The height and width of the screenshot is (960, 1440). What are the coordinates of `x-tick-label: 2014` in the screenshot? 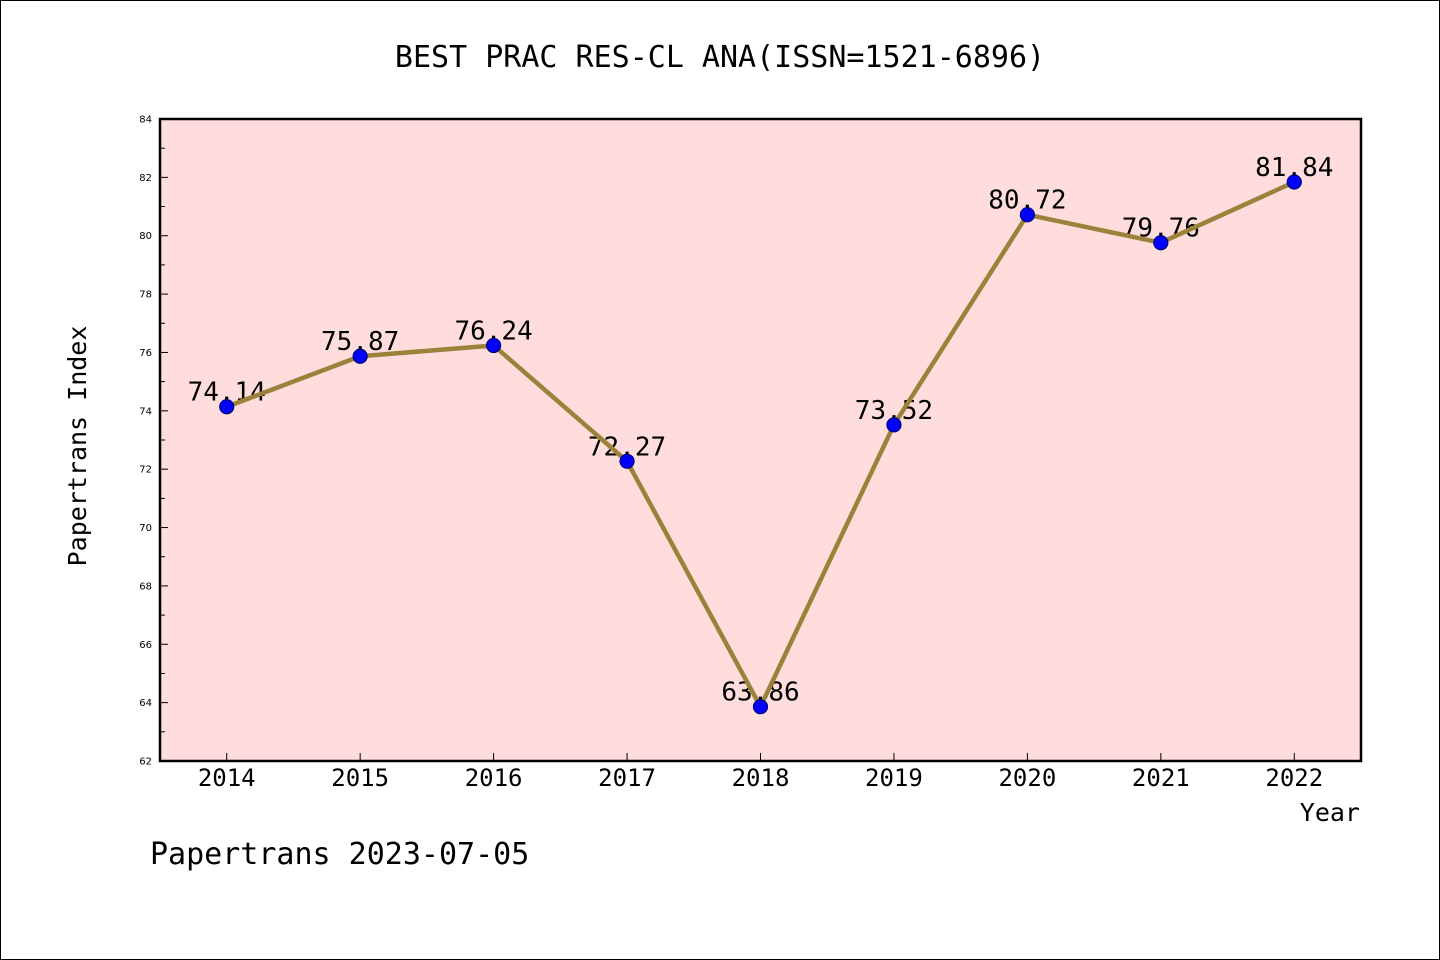 It's located at (227, 778).